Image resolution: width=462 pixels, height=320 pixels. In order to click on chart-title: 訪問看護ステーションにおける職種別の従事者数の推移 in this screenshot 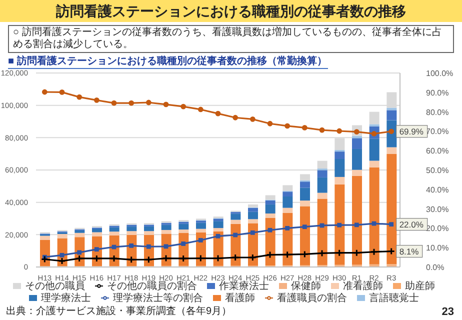, I will do `click(231, 11)`.